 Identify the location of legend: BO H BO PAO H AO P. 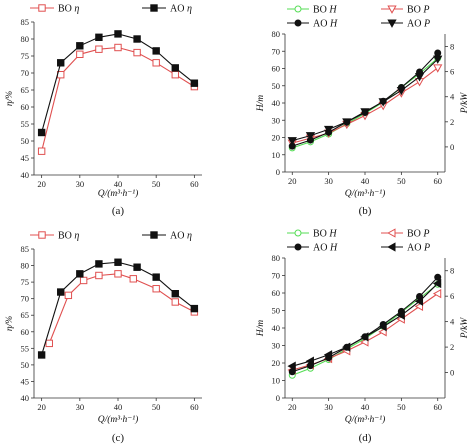
(358, 241).